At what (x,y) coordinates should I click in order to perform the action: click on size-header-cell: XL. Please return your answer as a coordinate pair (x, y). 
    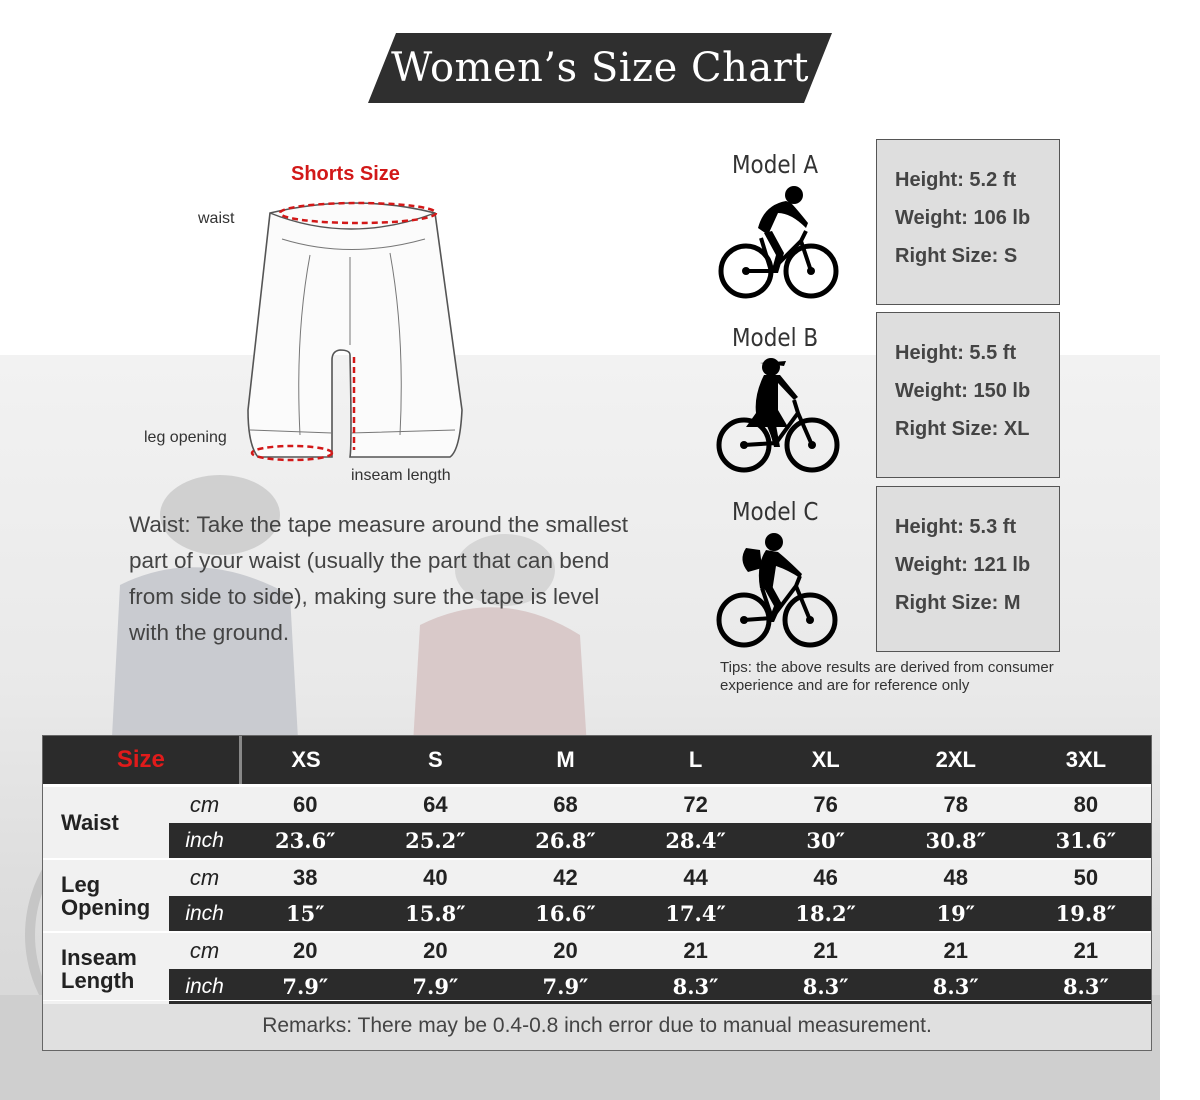
    Looking at the image, I should click on (825, 760).